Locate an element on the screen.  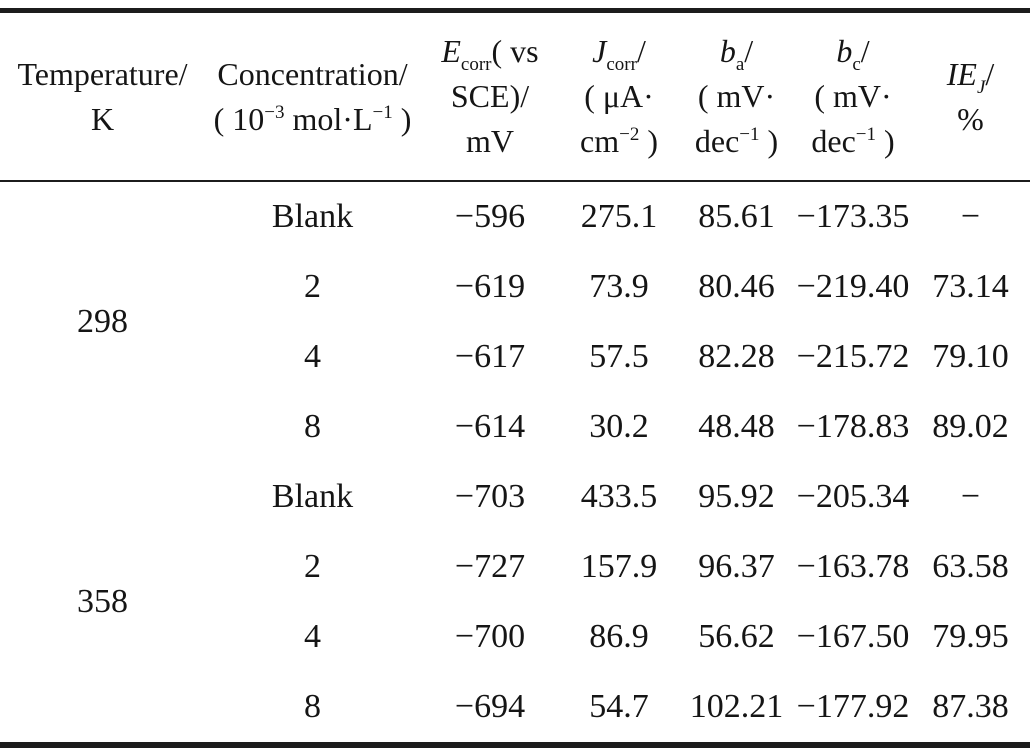
header-line: SCE)/ is located at coordinates (490, 96).